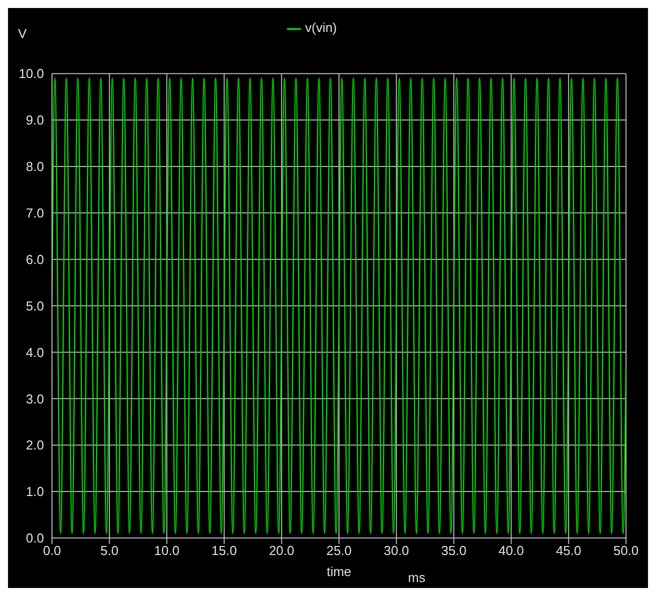  What do you see at coordinates (35, 538) in the screenshot?
I see `y-tick-label: 0.0` at bounding box center [35, 538].